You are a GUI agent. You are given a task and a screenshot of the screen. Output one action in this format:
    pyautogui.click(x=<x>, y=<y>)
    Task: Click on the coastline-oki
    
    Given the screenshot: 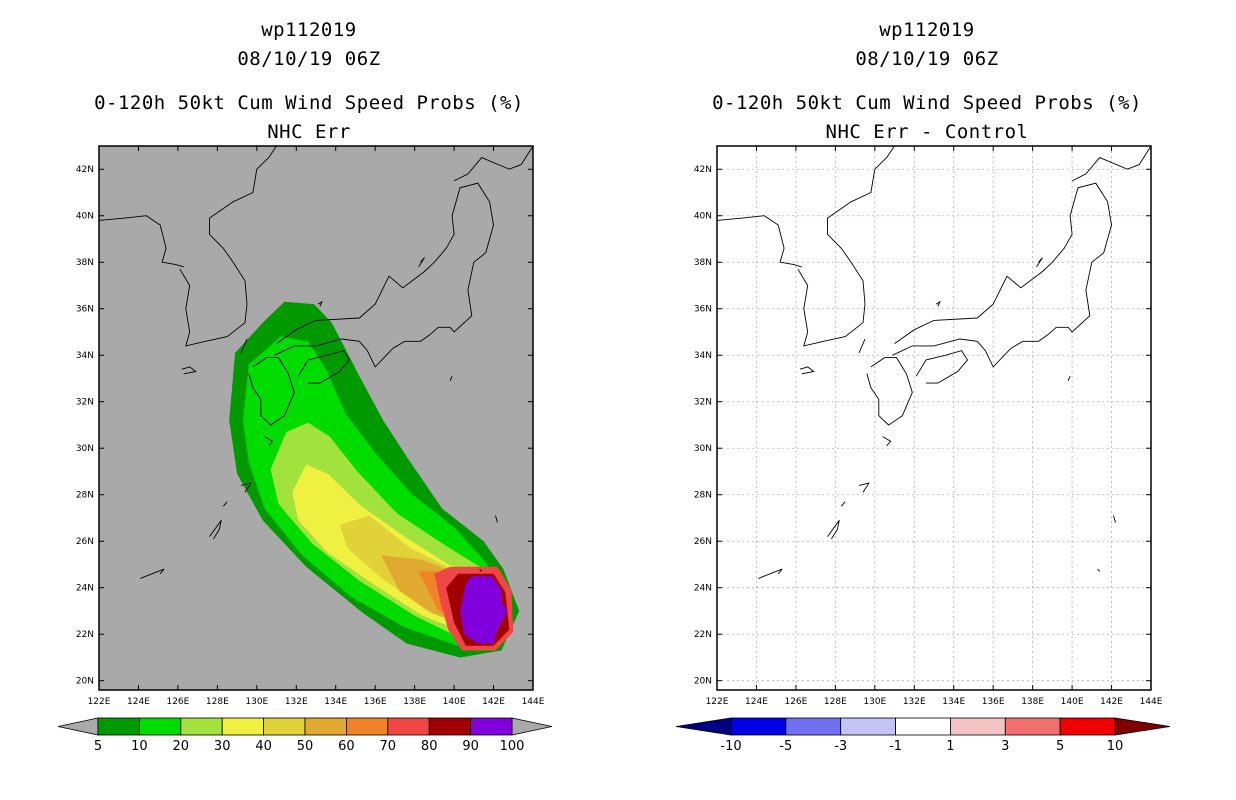 What is the action you would take?
    pyautogui.click(x=320, y=303)
    